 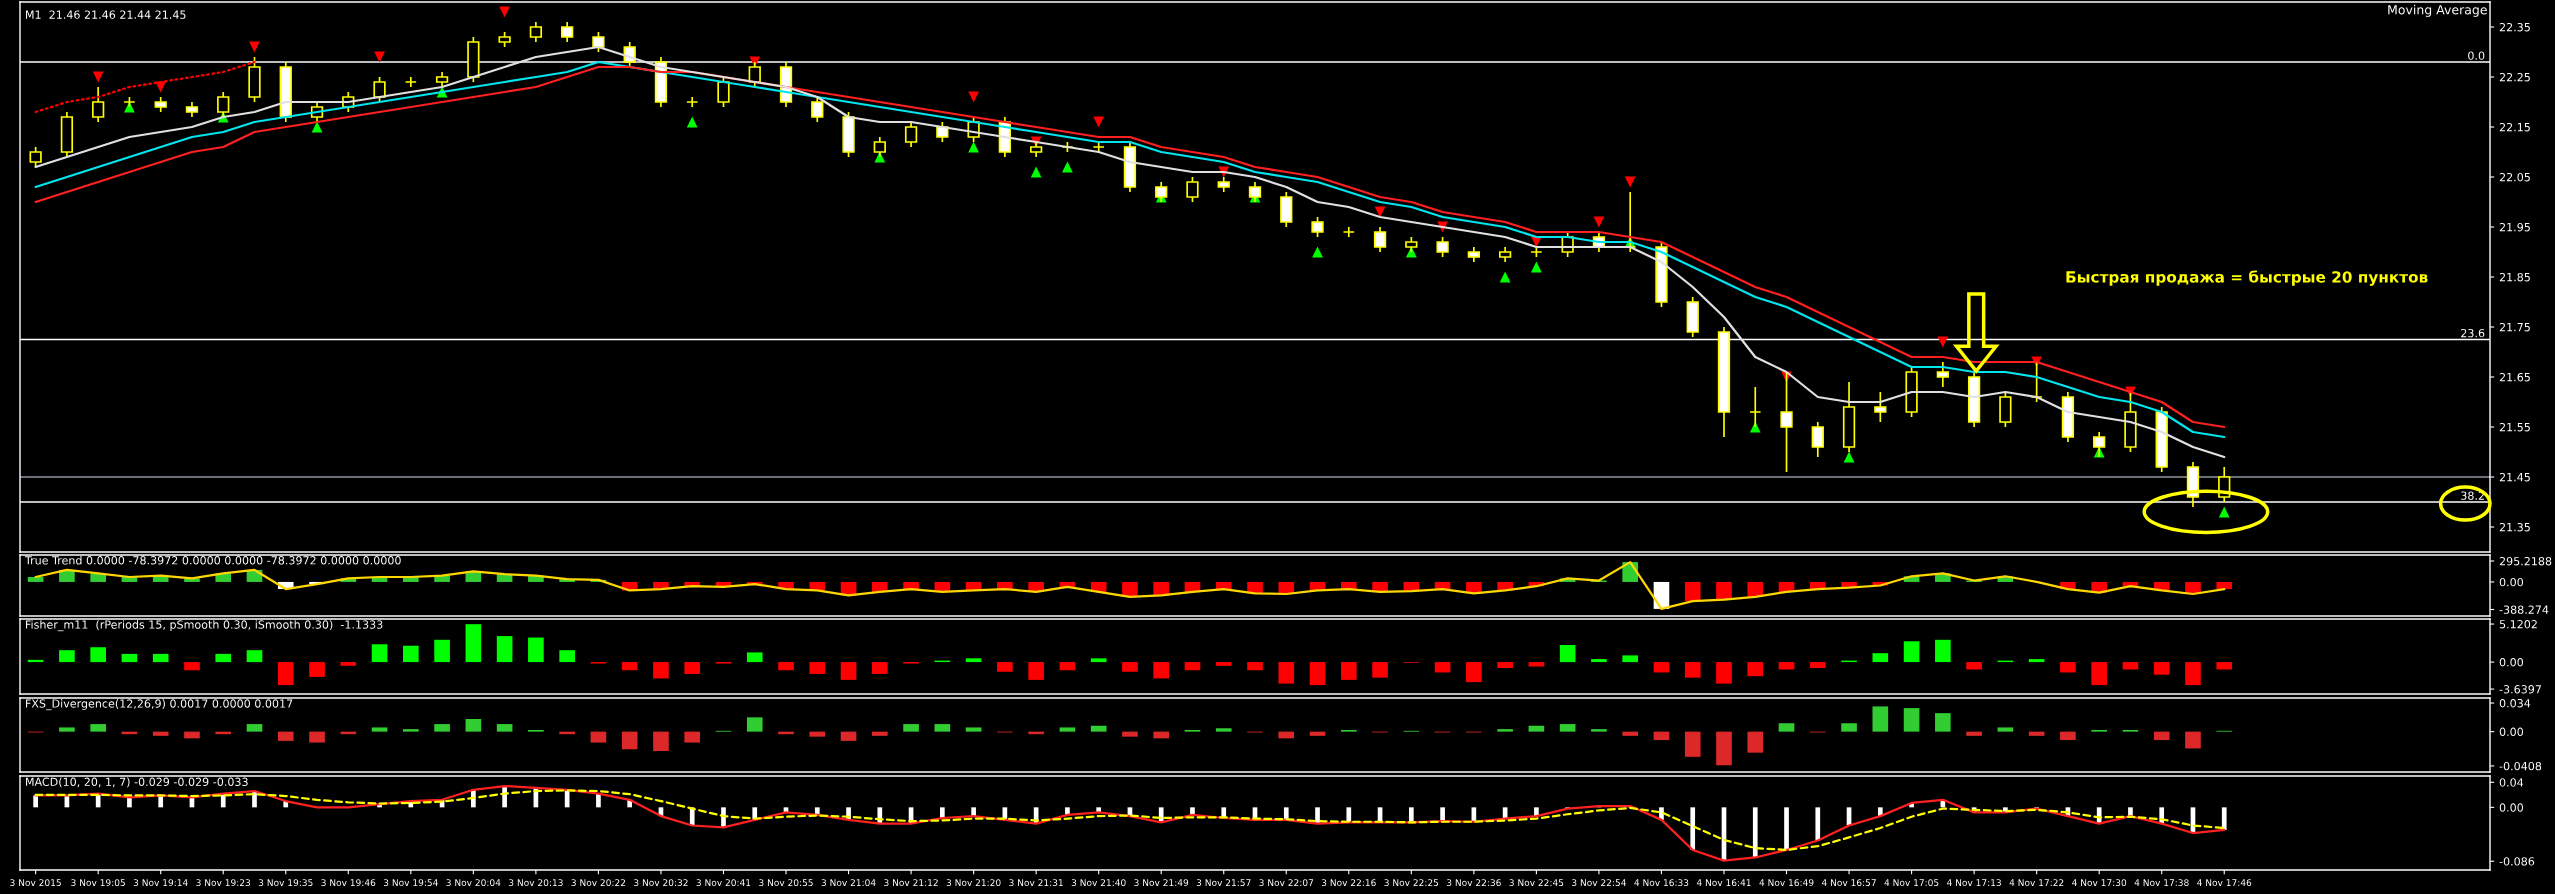 What do you see at coordinates (2514, 227) in the screenshot?
I see `y-tick-label: 21.95` at bounding box center [2514, 227].